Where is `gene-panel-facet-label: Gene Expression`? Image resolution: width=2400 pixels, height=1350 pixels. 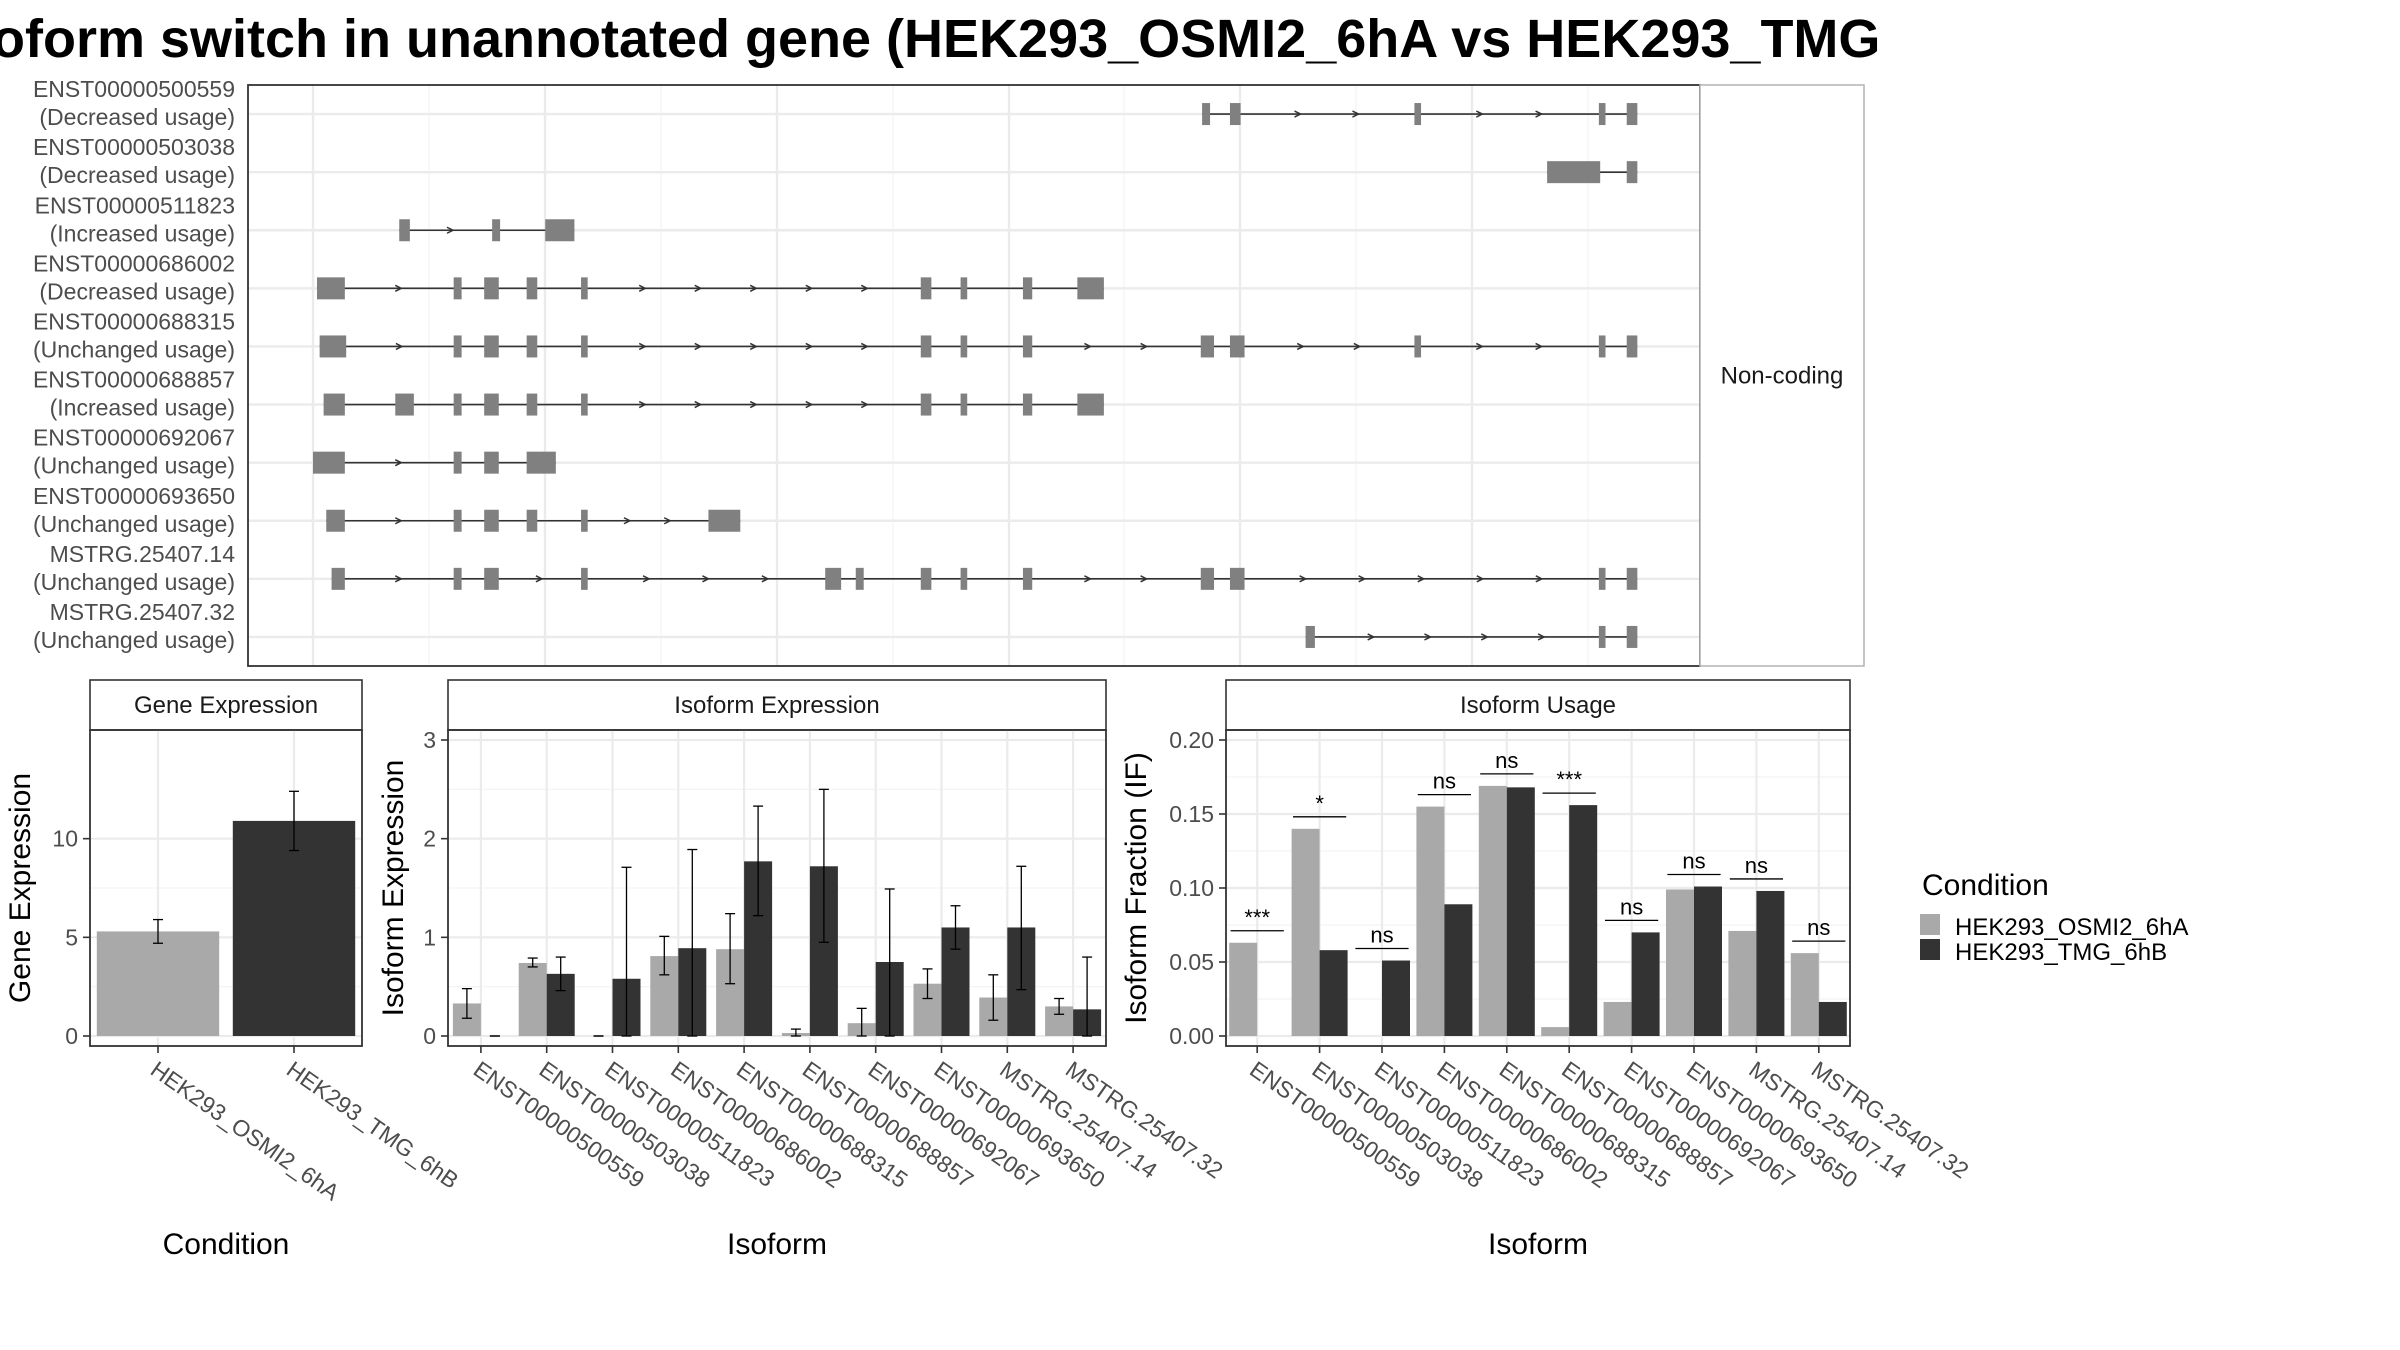
gene-panel-facet-label: Gene Expression is located at coordinates (226, 705).